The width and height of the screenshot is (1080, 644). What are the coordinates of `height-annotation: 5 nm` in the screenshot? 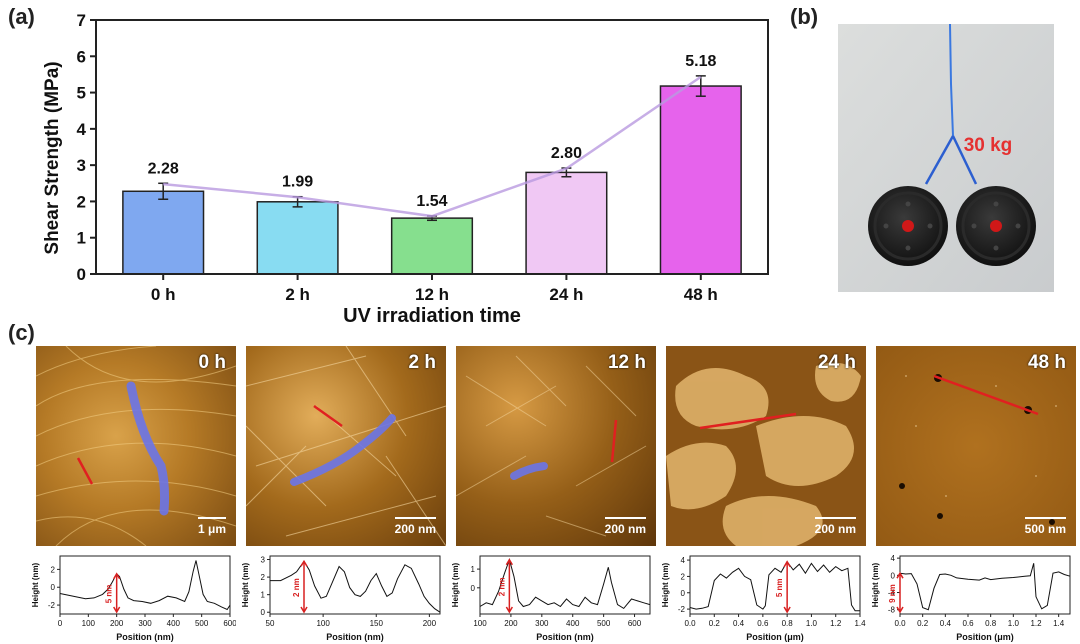 It's located at (109, 594).